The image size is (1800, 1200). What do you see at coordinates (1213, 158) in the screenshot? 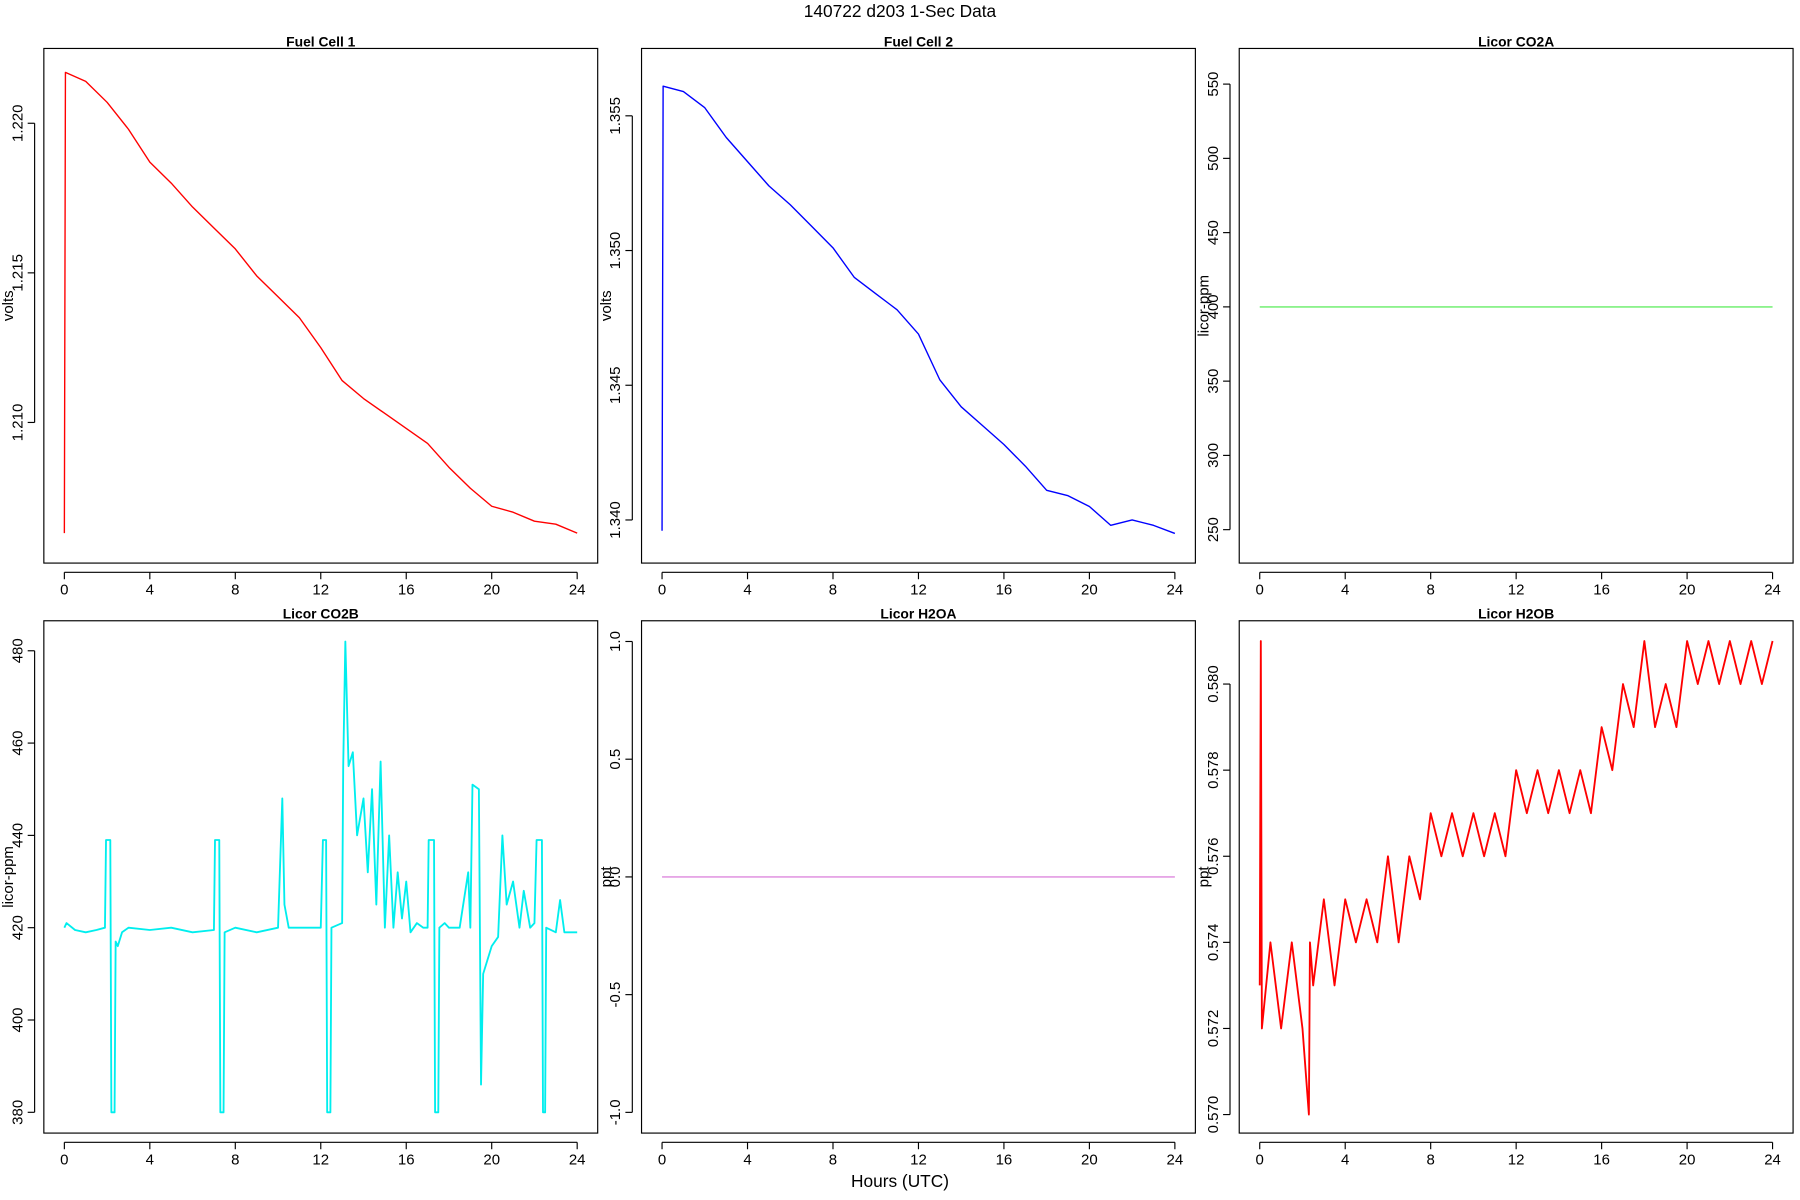
I see `y-tick-label: 500` at bounding box center [1213, 158].